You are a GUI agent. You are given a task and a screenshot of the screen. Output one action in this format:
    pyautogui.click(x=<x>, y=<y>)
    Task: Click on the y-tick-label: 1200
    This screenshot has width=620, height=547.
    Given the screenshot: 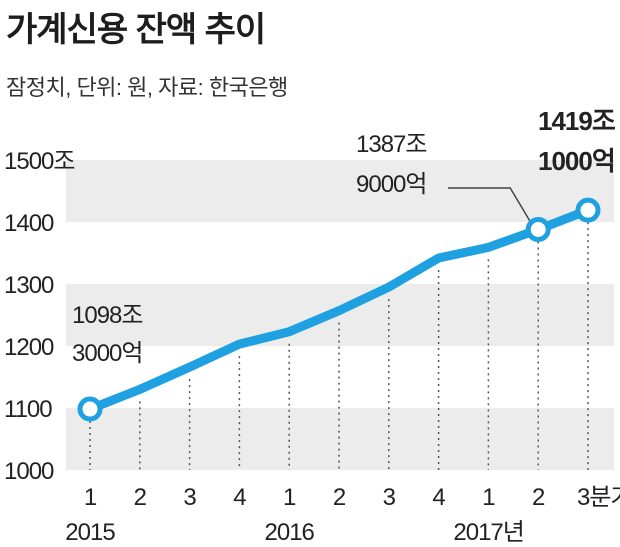 What is the action you would take?
    pyautogui.click(x=29, y=347)
    